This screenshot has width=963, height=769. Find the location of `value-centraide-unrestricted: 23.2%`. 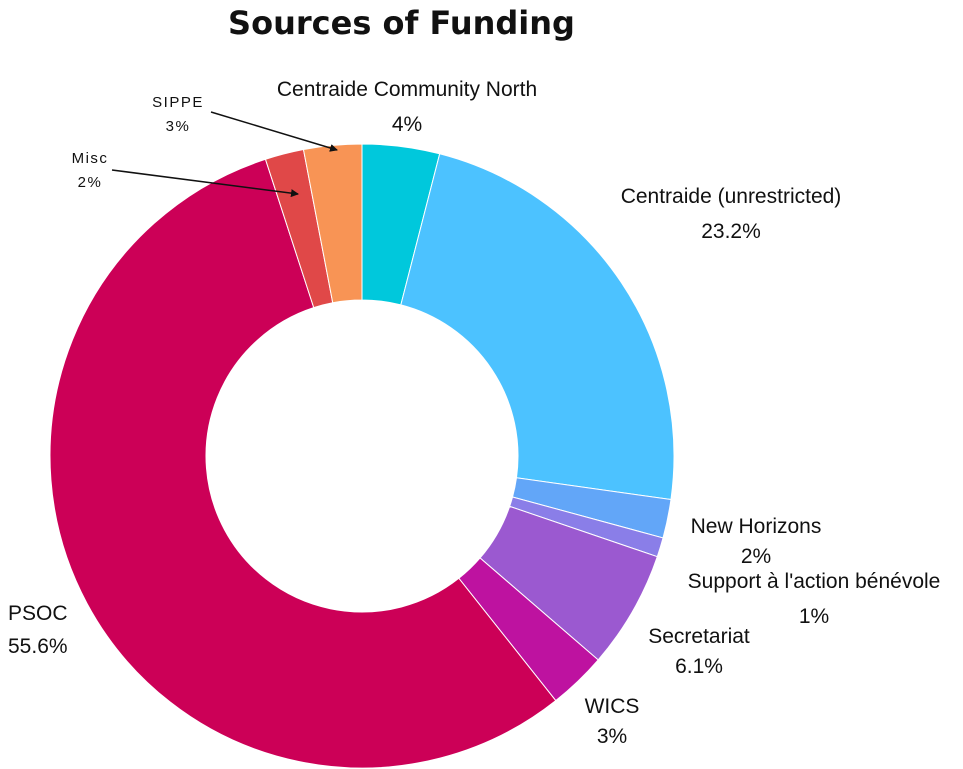

value-centraide-unrestricted: 23.2% is located at coordinates (731, 231).